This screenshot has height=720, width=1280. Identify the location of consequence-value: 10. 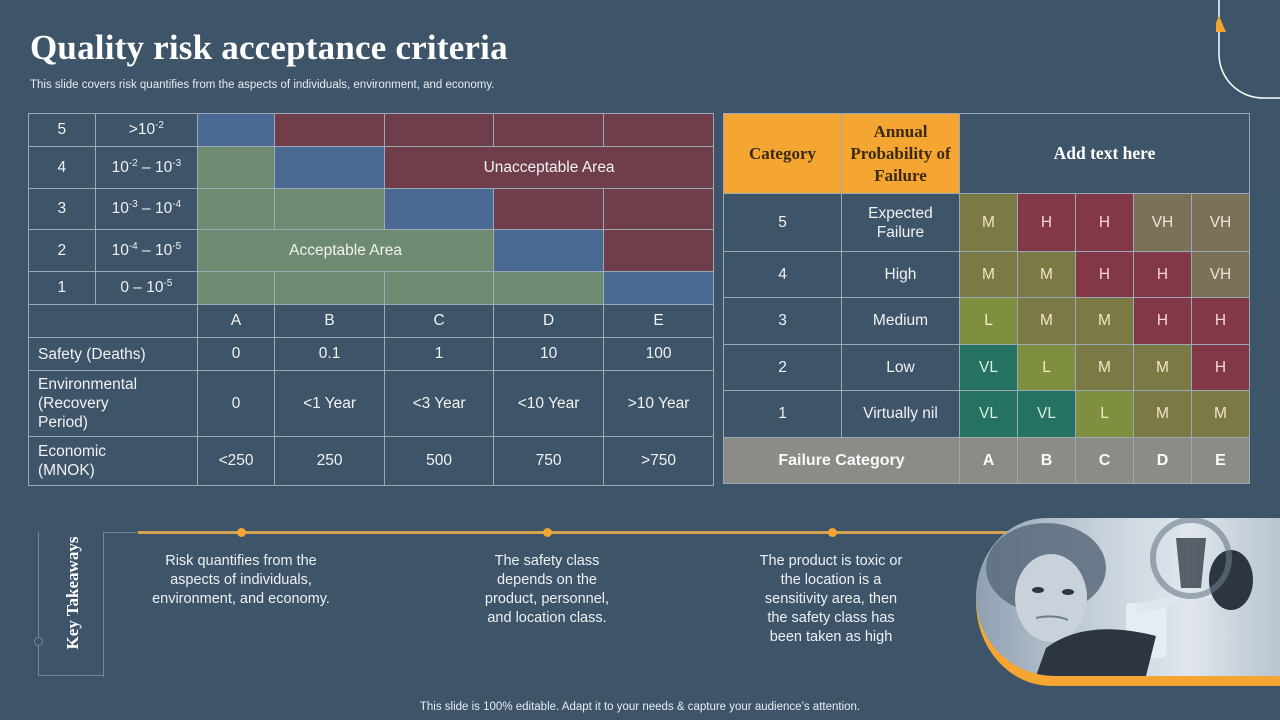
(549, 354).